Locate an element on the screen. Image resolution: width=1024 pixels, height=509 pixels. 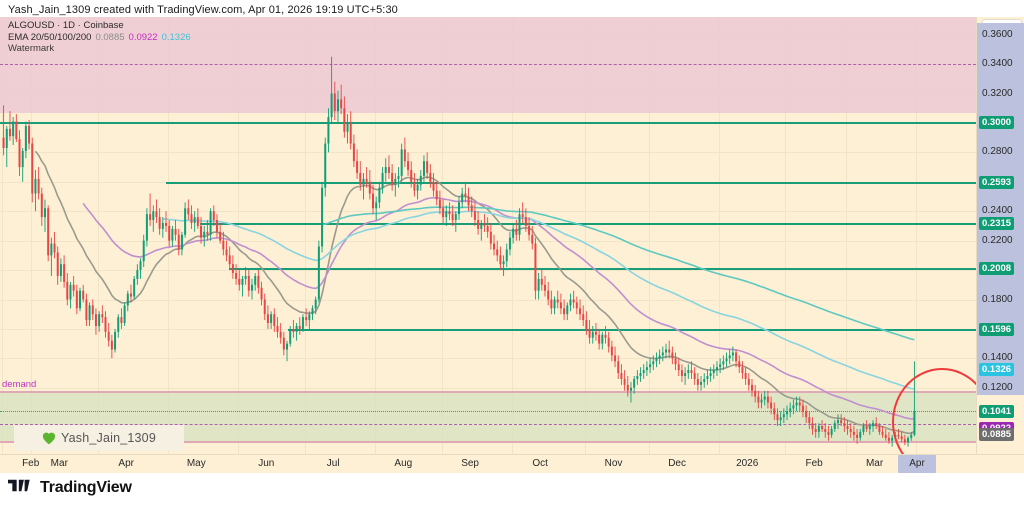
price-tick: 0.1200 is located at coordinates (997, 387).